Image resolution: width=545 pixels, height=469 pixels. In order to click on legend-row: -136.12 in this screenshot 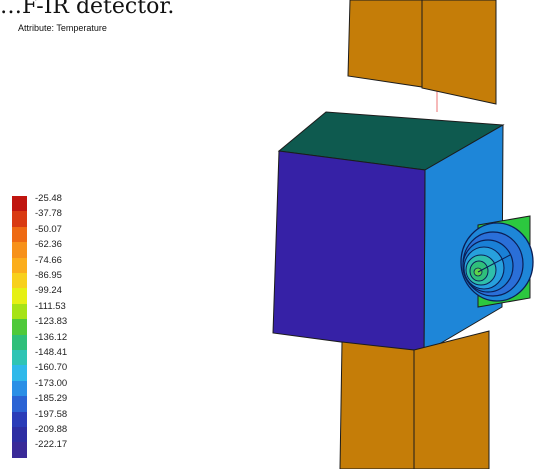, I will do `click(57, 341)`.